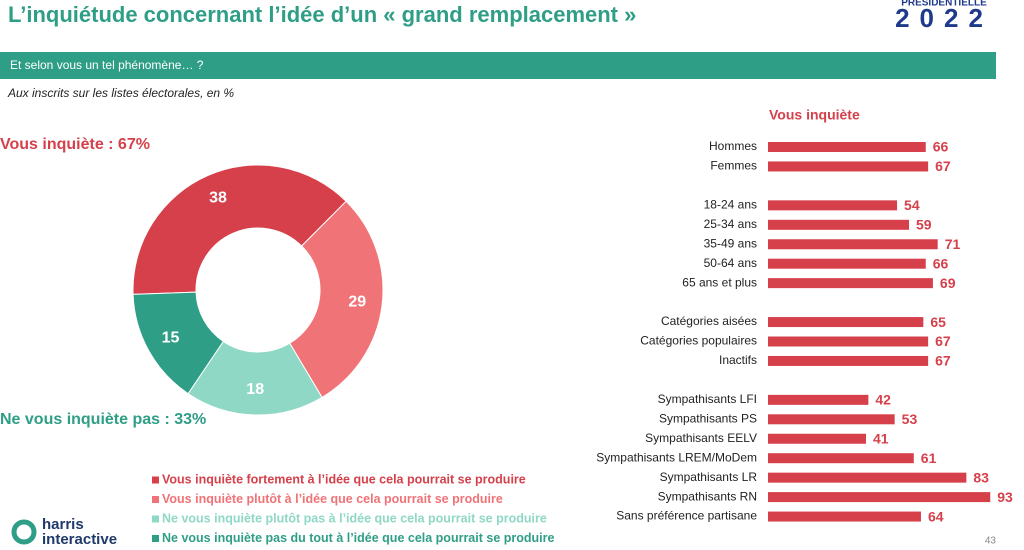 This screenshot has width=1024, height=550. What do you see at coordinates (730, 205) in the screenshot?
I see `category-label: 18-24 ans` at bounding box center [730, 205].